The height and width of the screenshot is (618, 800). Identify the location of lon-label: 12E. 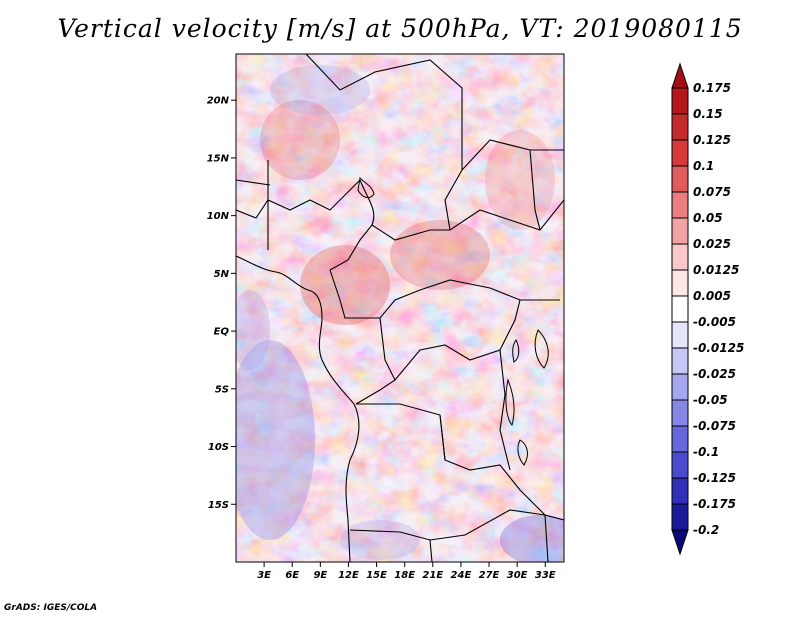
(348, 575).